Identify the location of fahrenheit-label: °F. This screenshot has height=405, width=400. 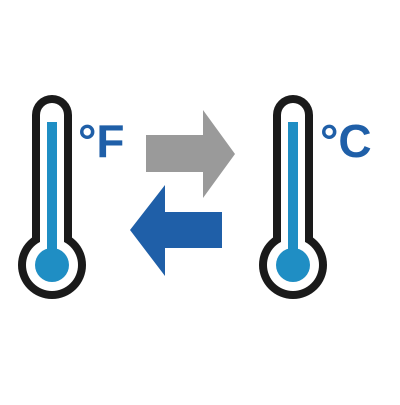
(101, 141).